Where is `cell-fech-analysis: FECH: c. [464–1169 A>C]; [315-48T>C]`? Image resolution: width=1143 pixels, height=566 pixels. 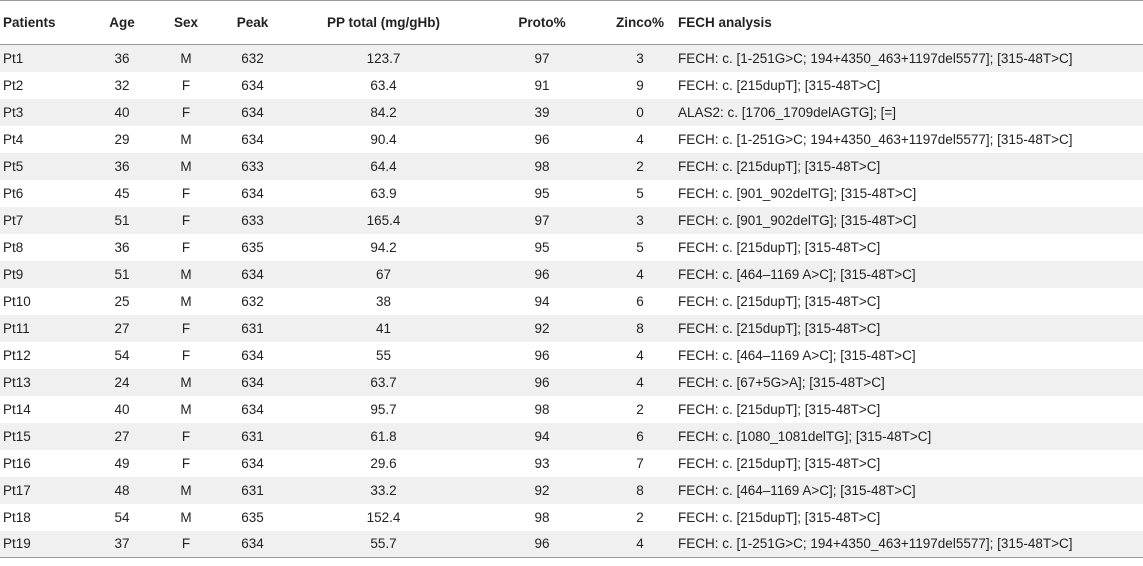 cell-fech-analysis: FECH: c. [464–1169 A>C]; [315-48T>C] is located at coordinates (797, 355).